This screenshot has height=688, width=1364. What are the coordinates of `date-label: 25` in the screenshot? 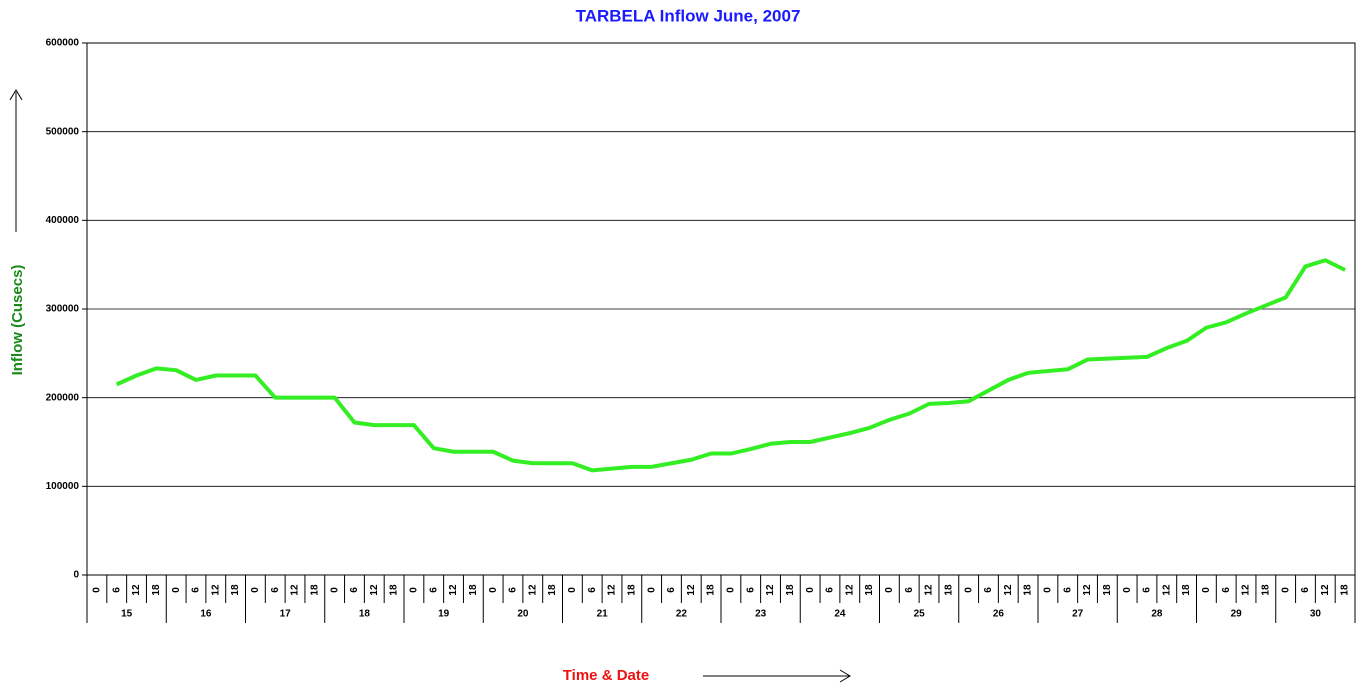 It's located at (920, 614).